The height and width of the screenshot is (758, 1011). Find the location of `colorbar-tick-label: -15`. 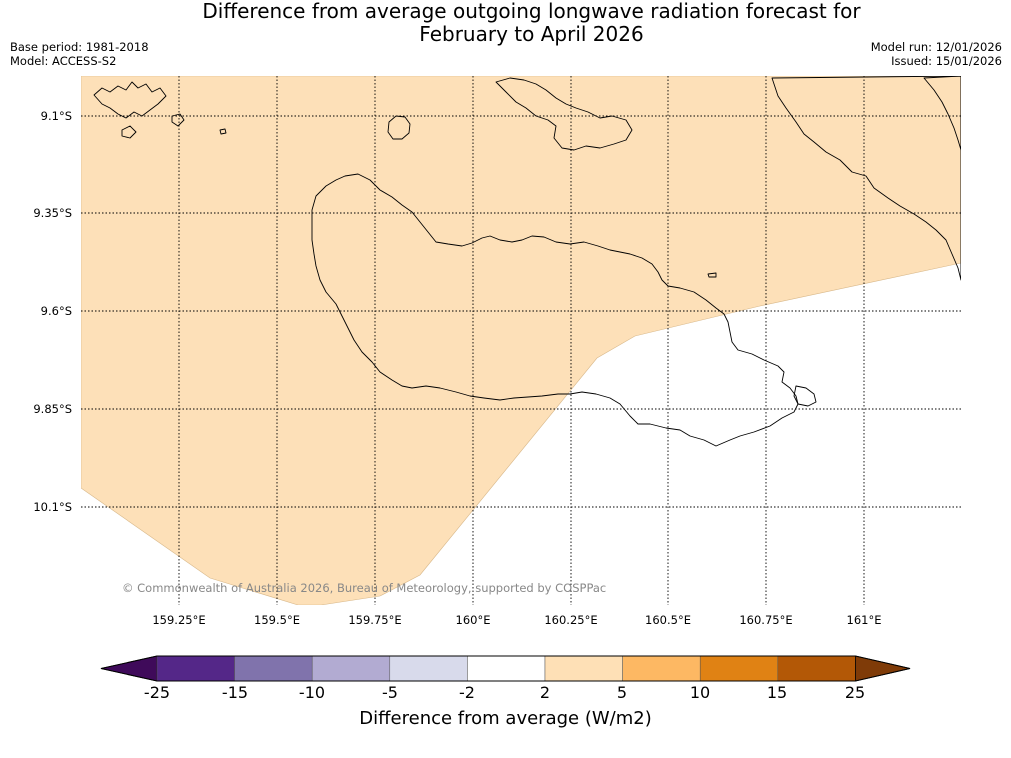

colorbar-tick-label: -15 is located at coordinates (235, 692).